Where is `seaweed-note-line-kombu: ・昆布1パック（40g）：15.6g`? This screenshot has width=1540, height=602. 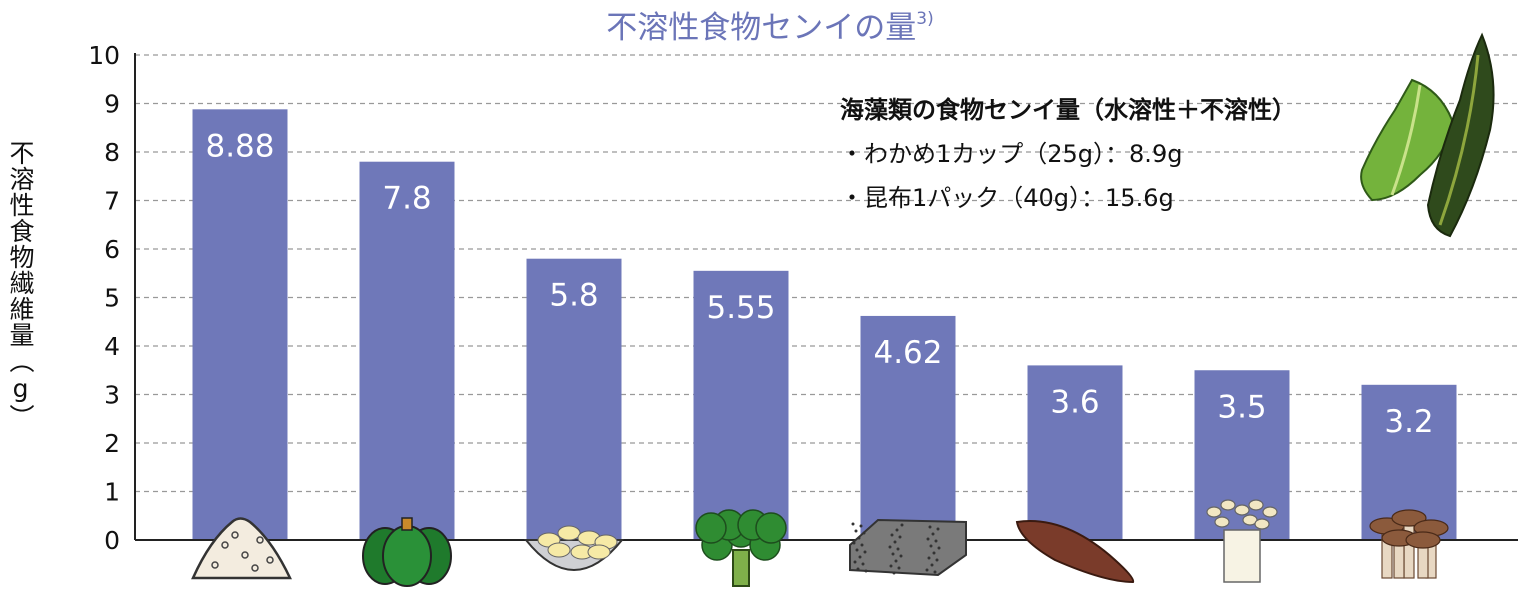 seaweed-note-line-kombu: ・昆布1パック（40g）：15.6g is located at coordinates (1007, 198).